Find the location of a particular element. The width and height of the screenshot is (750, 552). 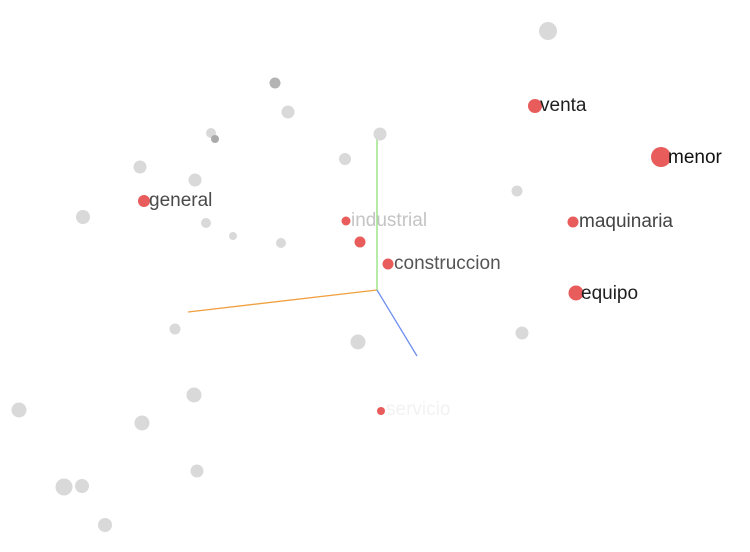

z-axis-line is located at coordinates (397, 323).